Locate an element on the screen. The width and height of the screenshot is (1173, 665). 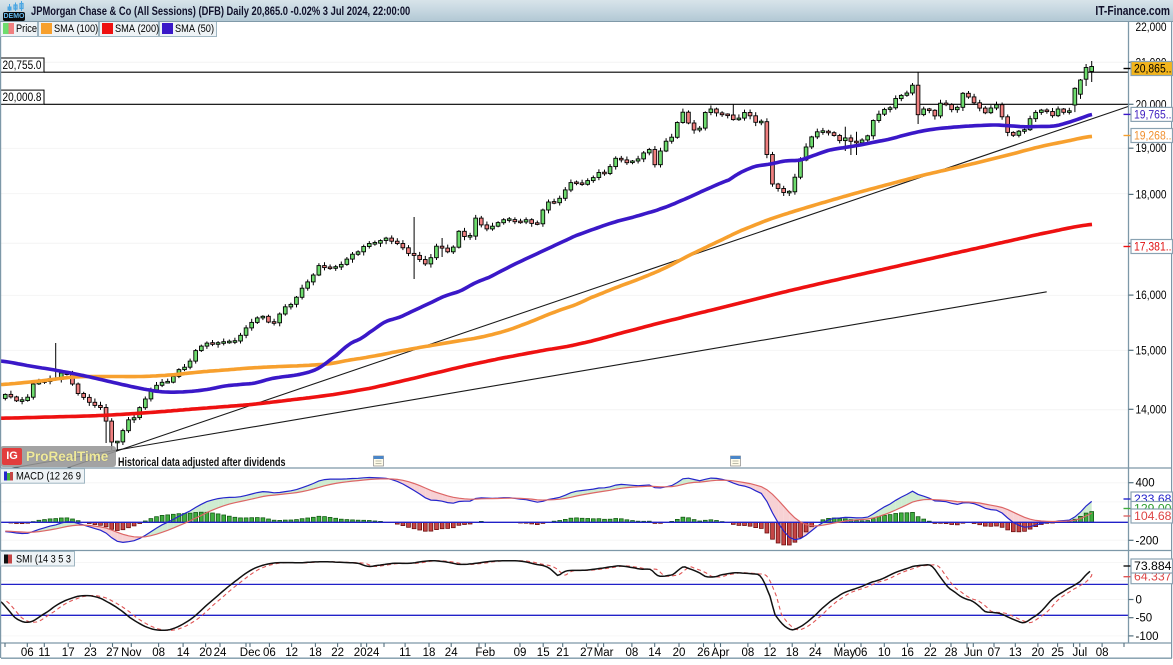
svg-text: 64.337 is located at coordinates (1153, 578).